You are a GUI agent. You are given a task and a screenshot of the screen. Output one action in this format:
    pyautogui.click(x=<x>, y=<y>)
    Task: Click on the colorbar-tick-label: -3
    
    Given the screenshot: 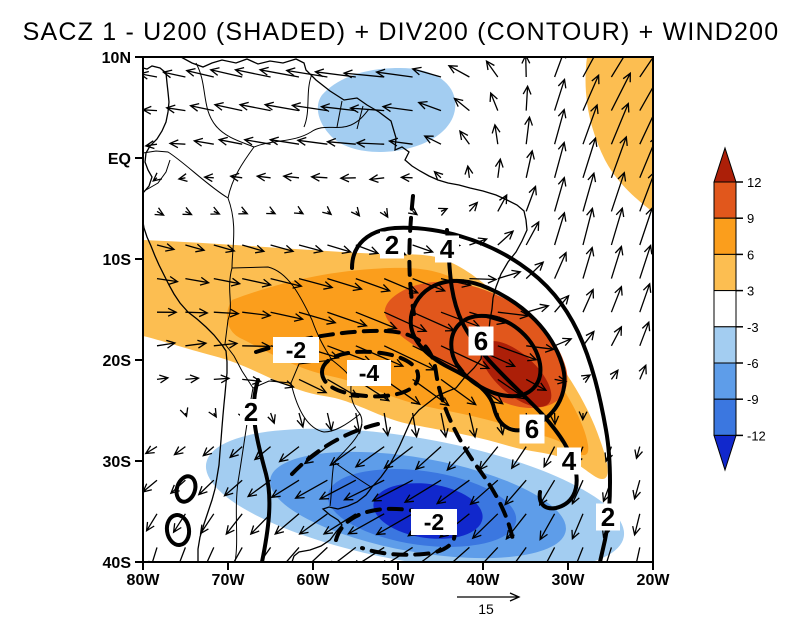 What is the action you would take?
    pyautogui.click(x=753, y=327)
    